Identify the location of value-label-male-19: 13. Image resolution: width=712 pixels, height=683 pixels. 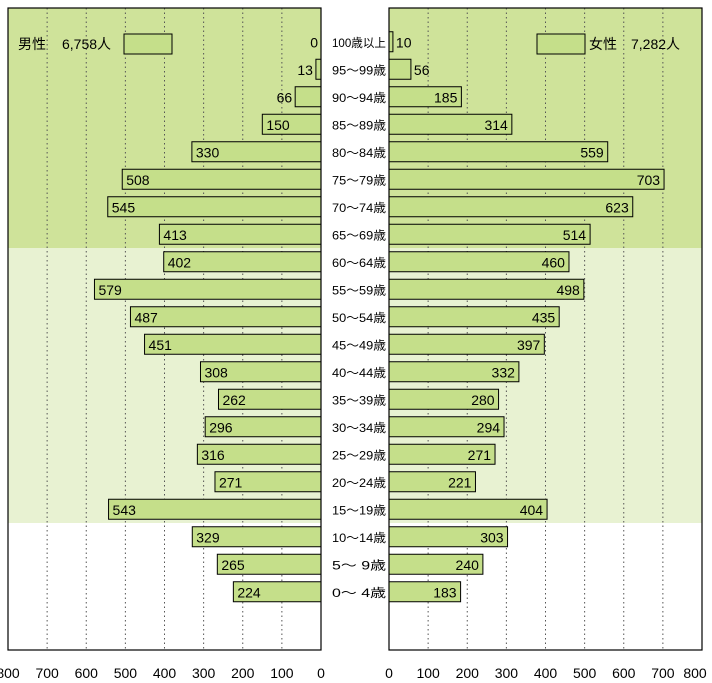
(305, 70).